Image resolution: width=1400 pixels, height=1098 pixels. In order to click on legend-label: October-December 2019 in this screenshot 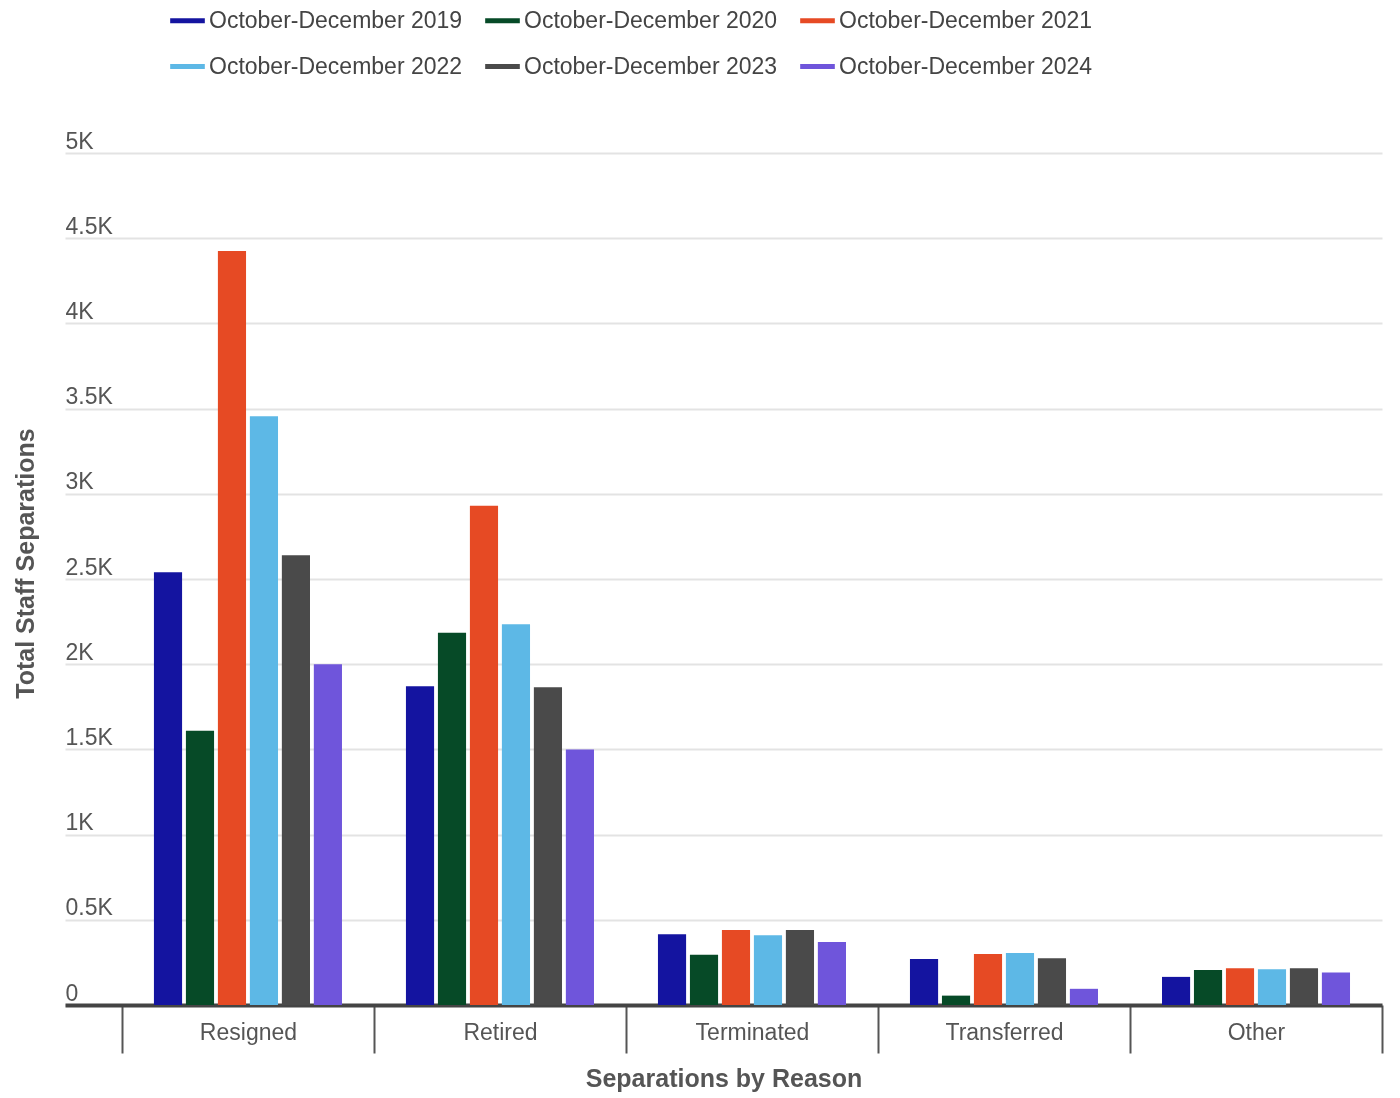, I will do `click(336, 19)`.